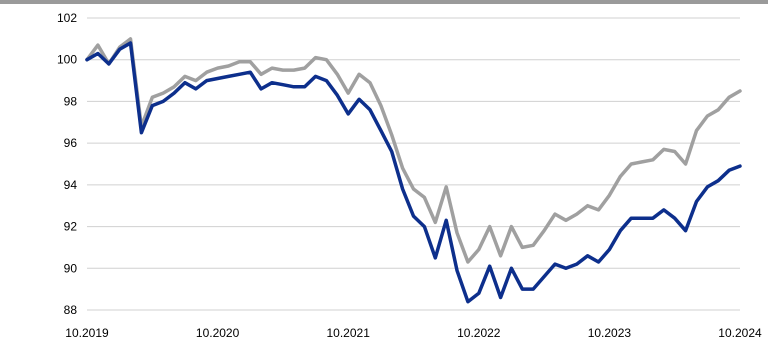 The image size is (768, 347). What do you see at coordinates (218, 333) in the screenshot?
I see `x-tick-label: 10.2020` at bounding box center [218, 333].